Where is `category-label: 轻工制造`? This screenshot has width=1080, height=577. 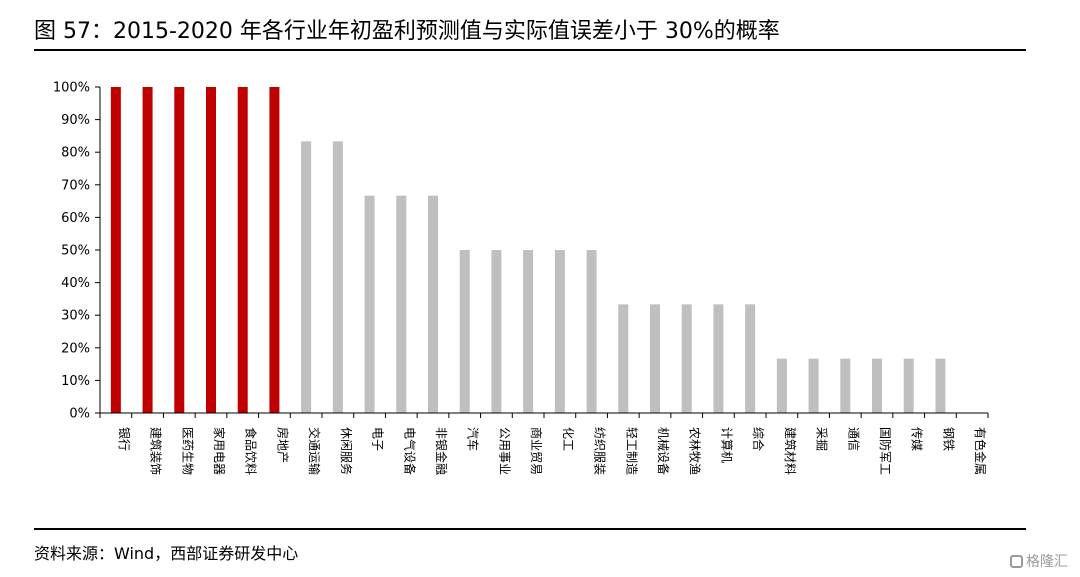 category-label: 轻工制造 is located at coordinates (631, 451).